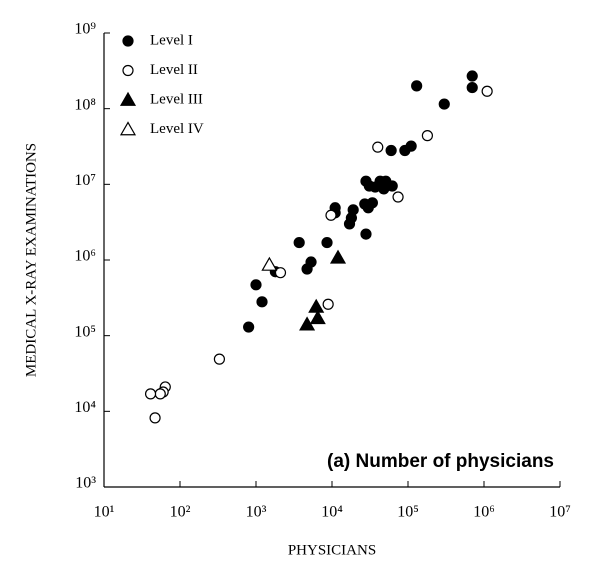 This screenshot has width=598, height=580. What do you see at coordinates (177, 129) in the screenshot?
I see `legend-label: Level IV` at bounding box center [177, 129].